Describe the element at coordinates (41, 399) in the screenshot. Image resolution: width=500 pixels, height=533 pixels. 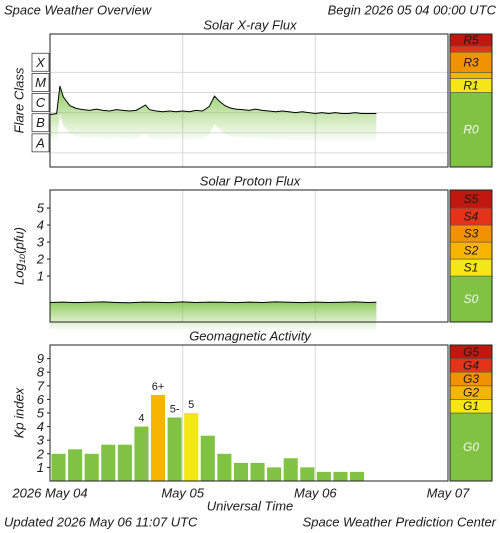
I see `y-tick-label: 6` at that location.